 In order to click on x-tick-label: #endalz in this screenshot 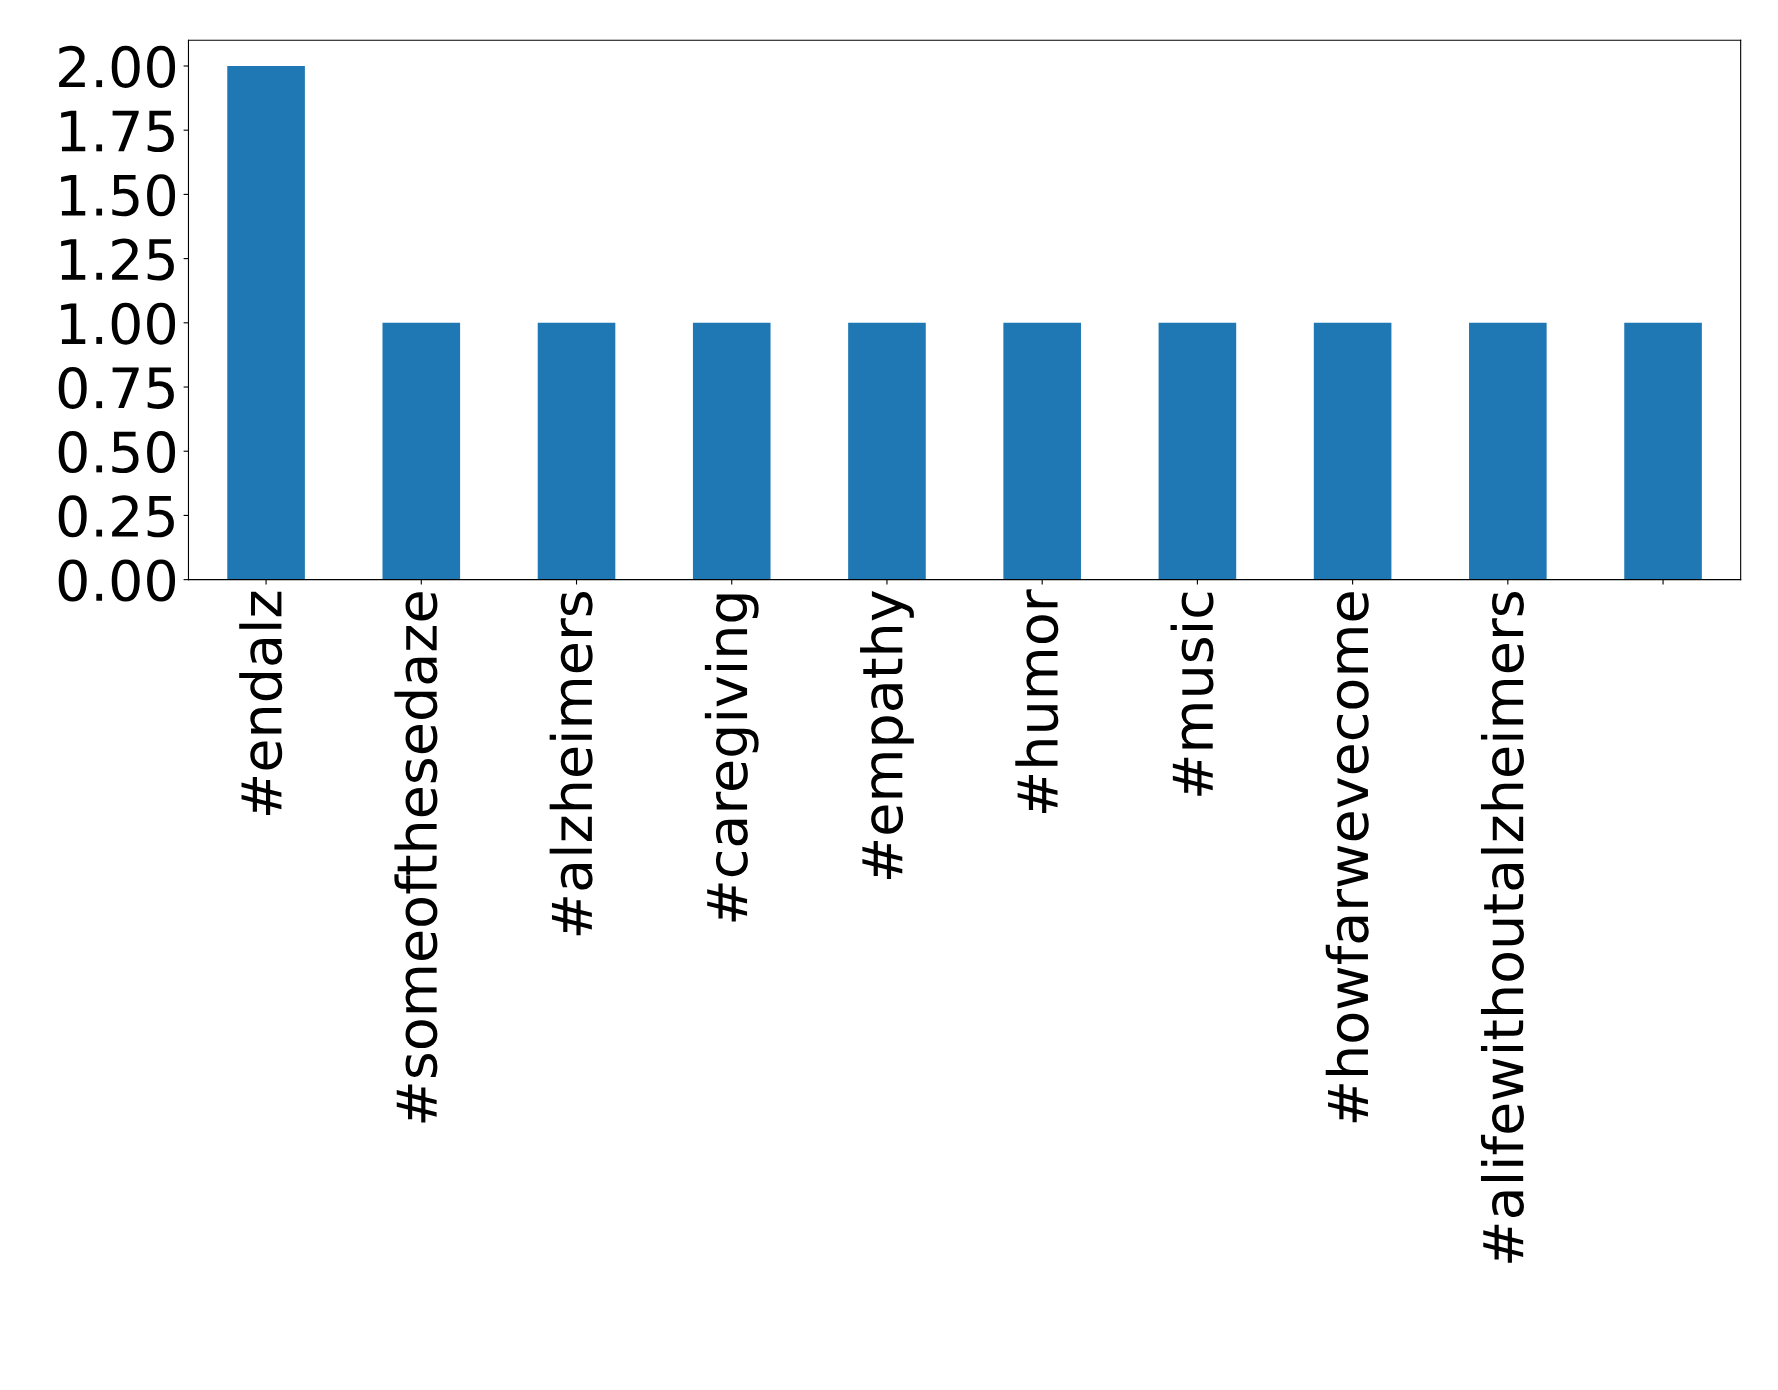, I will do `click(261, 703)`.